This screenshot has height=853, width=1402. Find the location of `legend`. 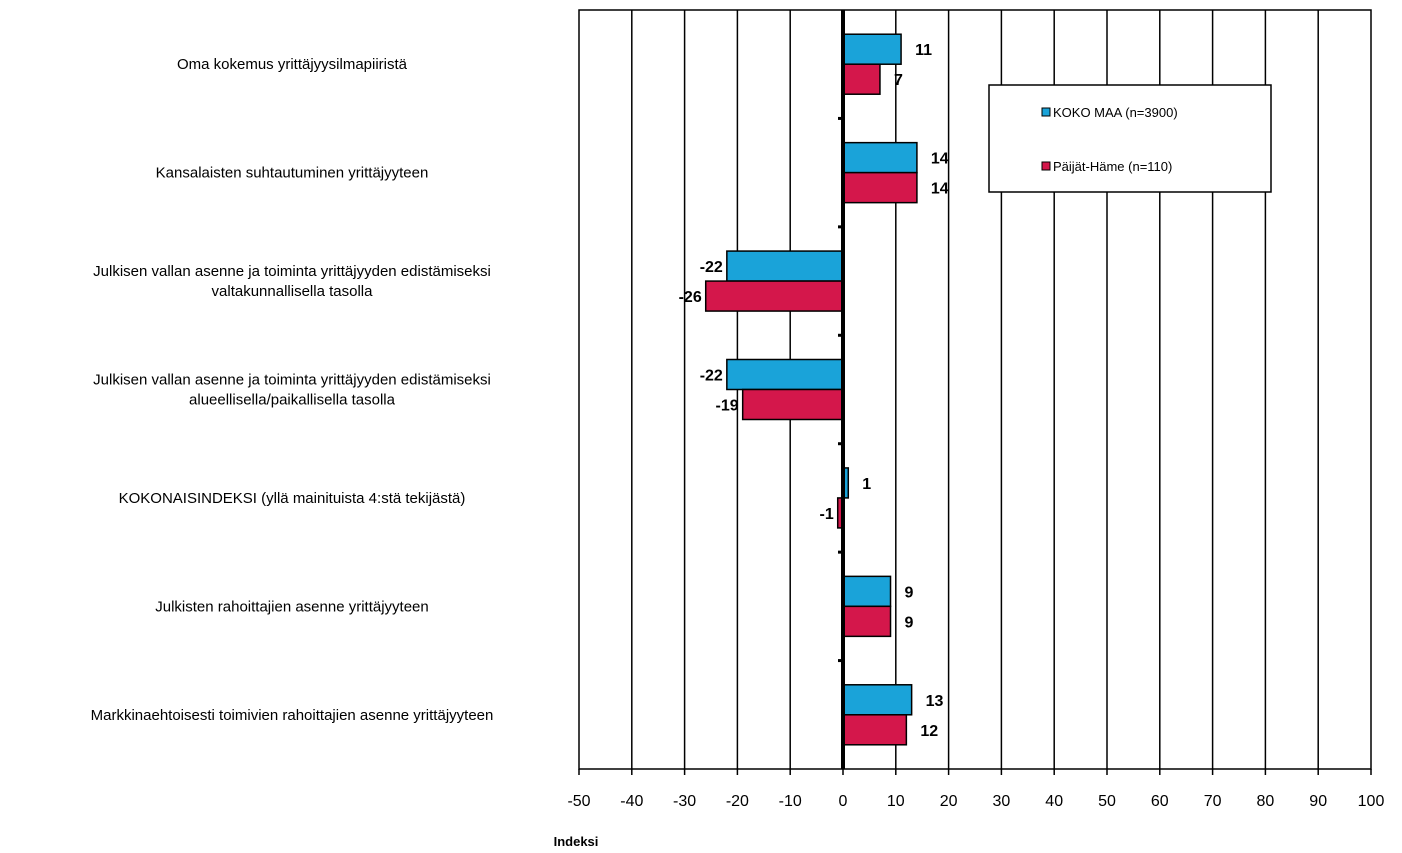

legend is located at coordinates (1130, 138).